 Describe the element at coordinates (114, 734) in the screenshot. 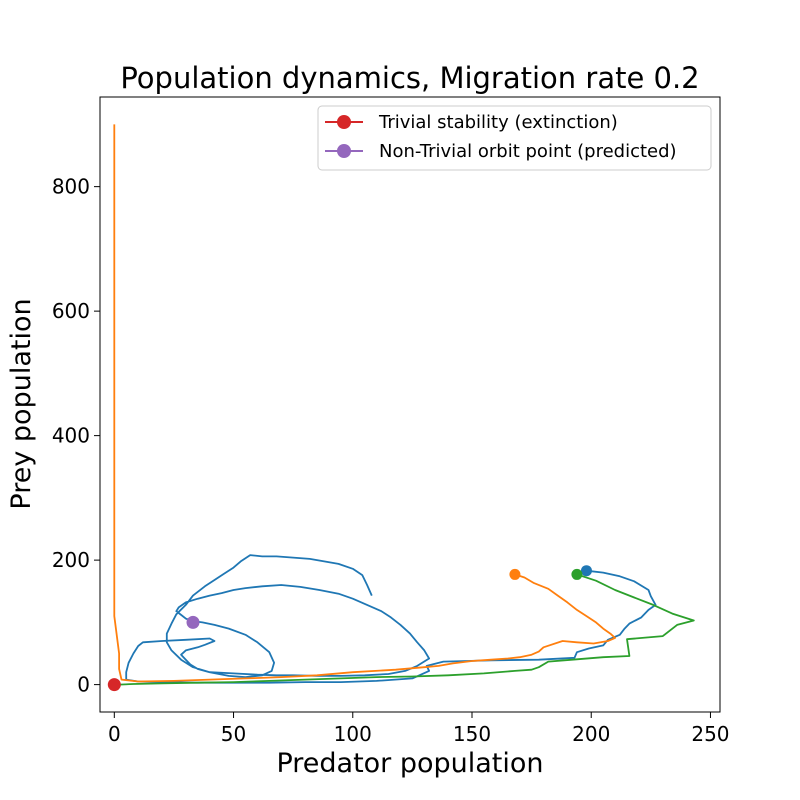

I see `x-tick-label: 0` at that location.